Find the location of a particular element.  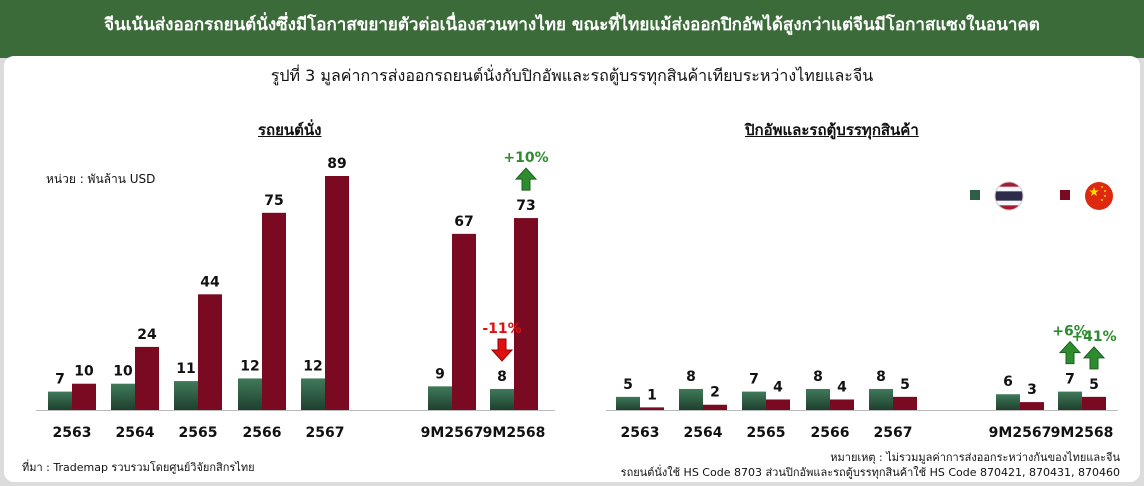

chart-title-pickups: ปิกอัพและรถตู้บรรทุกสินค้า is located at coordinates (832, 130).